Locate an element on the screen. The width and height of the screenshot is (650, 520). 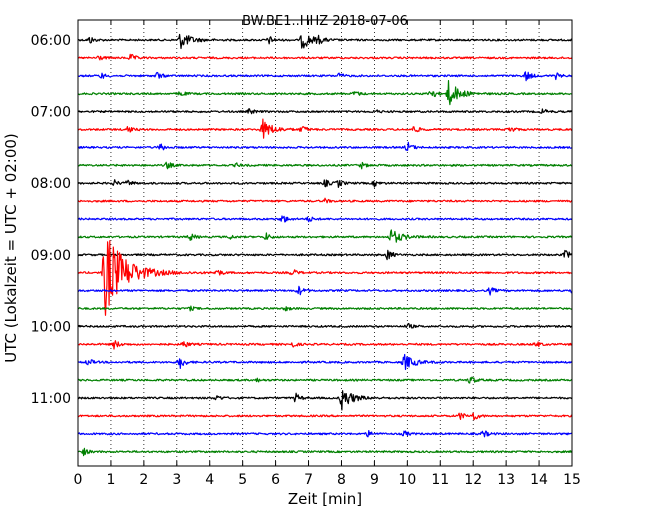
chart-title: BW.BE1..HHZ 2018-07-06 is located at coordinates (325, 21).